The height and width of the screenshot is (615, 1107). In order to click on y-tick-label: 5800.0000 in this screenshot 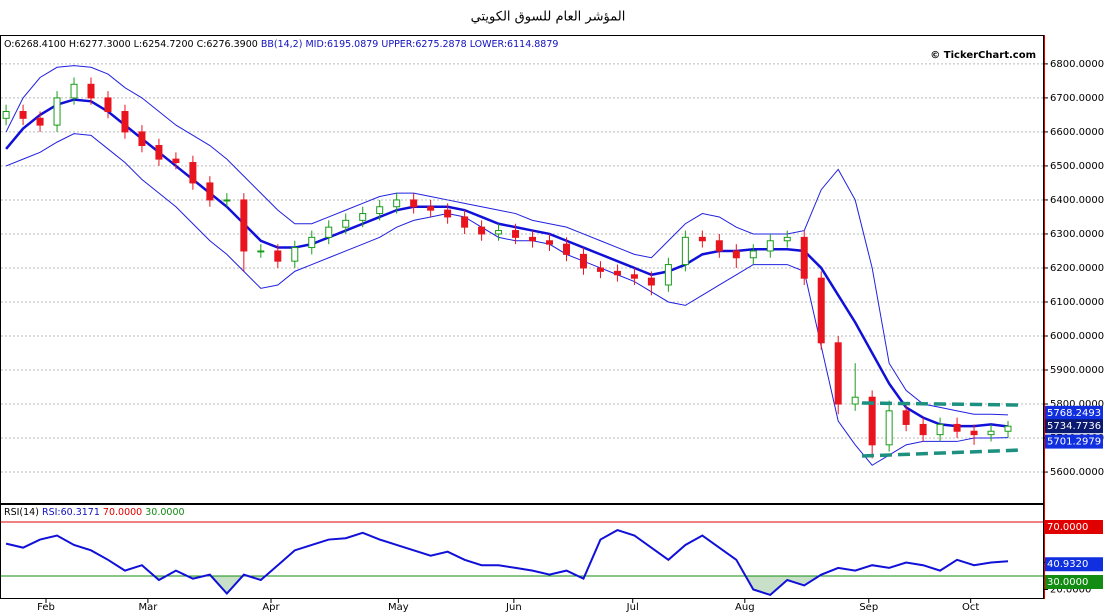, I will do `click(1077, 404)`.